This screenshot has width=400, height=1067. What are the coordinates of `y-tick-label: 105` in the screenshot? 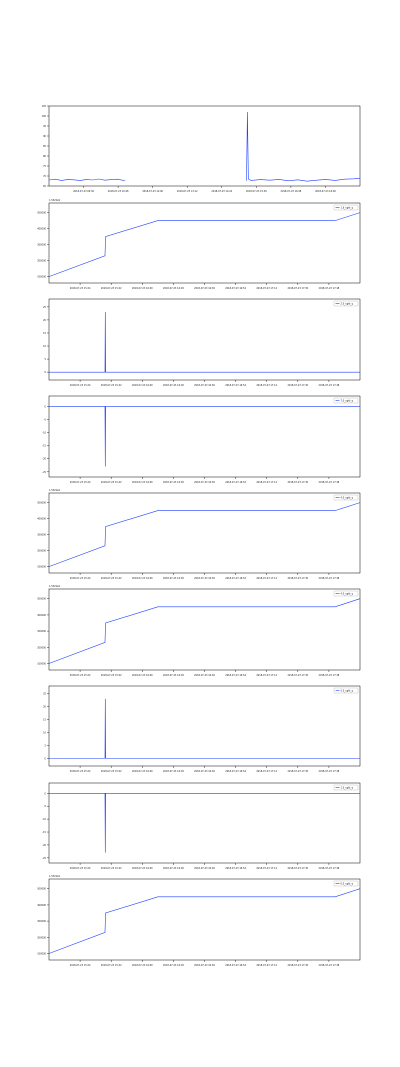 It's located at (44, 106).